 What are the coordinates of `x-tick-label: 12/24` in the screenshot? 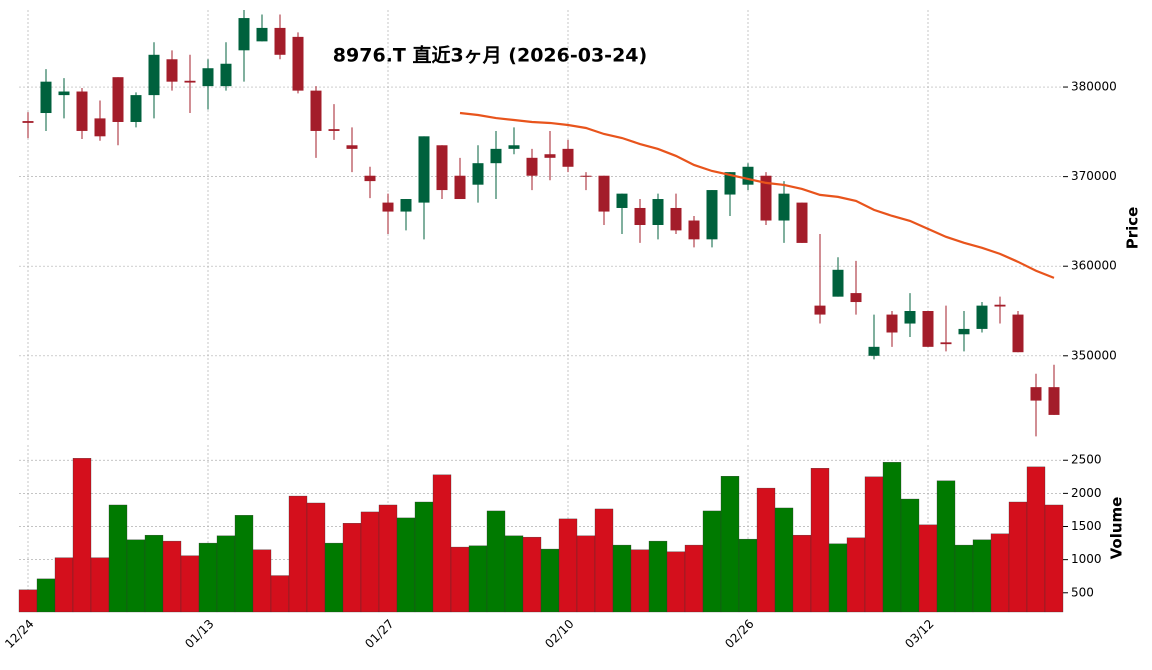 It's located at (19, 634).